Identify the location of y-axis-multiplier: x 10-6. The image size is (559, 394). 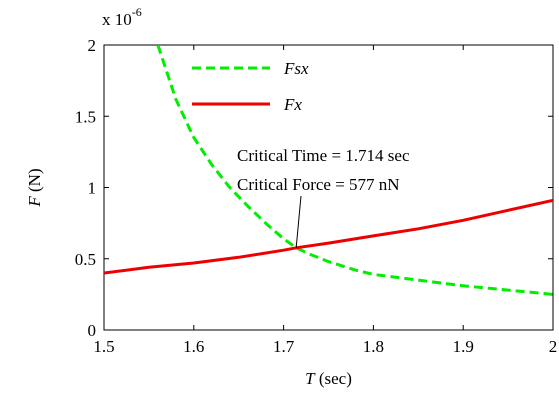
(122, 17).